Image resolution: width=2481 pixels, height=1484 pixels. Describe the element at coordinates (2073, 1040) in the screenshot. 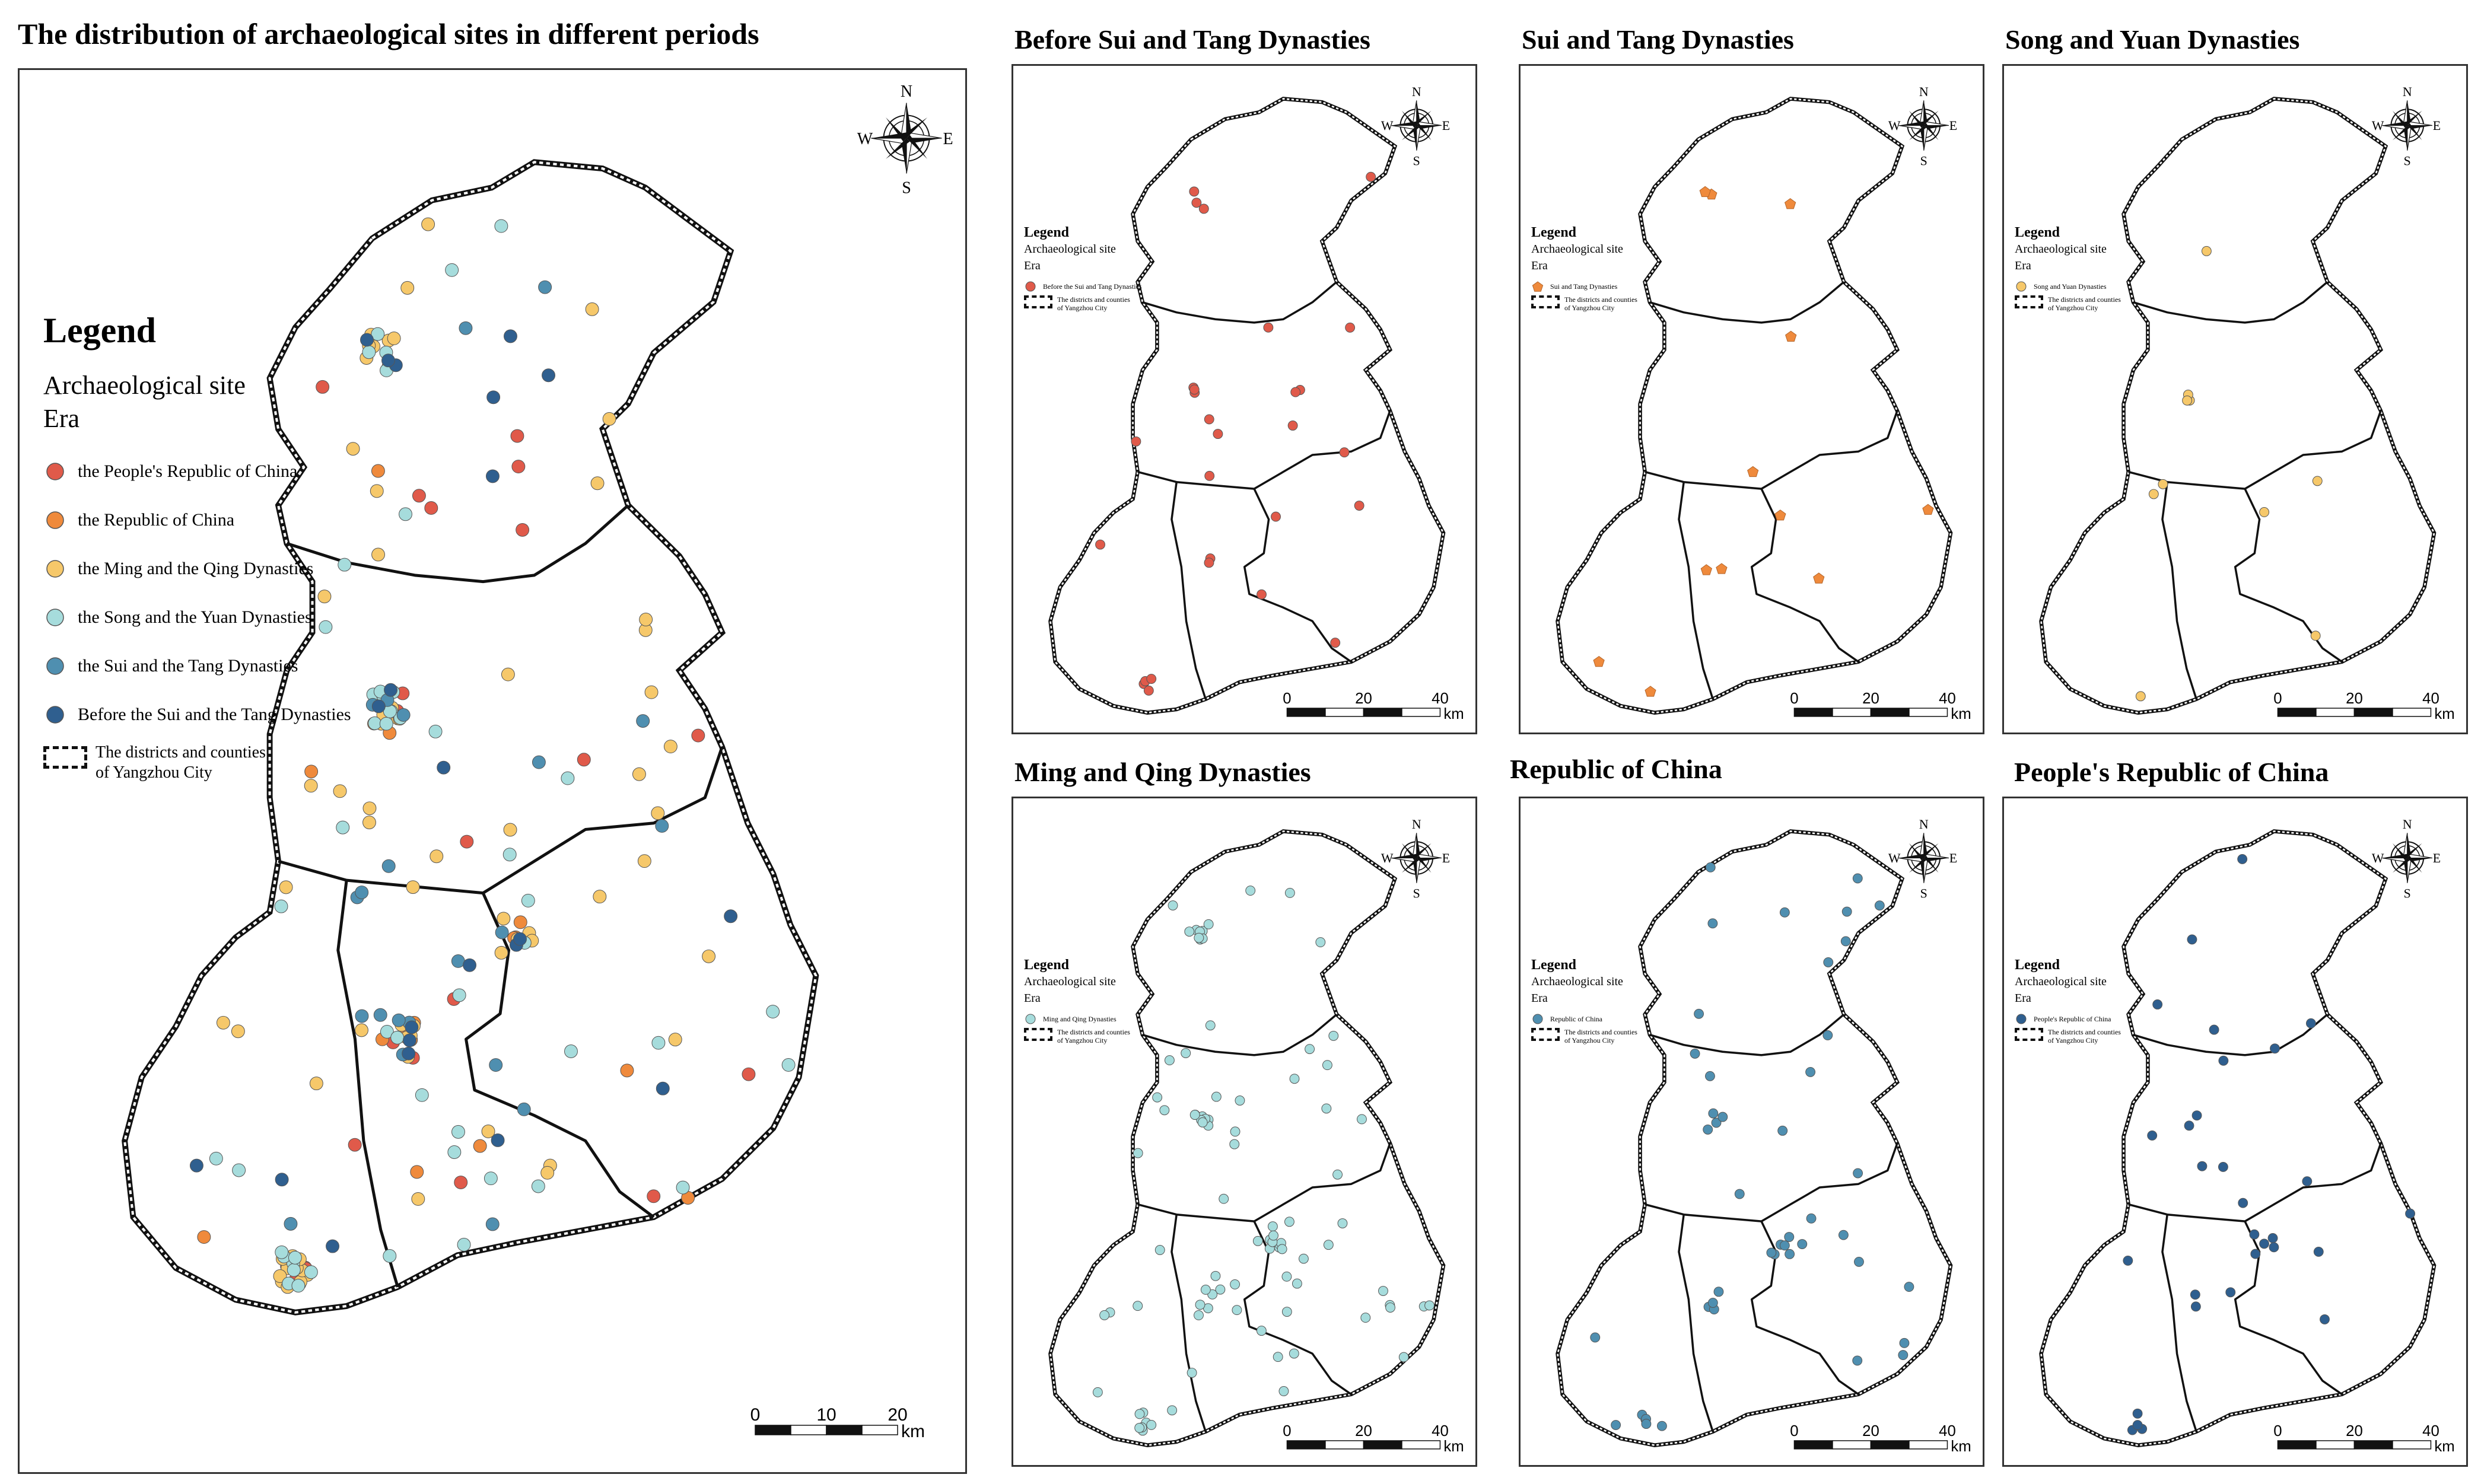

I see `panel-legend-boundary-line2: of Yangzhou City` at that location.